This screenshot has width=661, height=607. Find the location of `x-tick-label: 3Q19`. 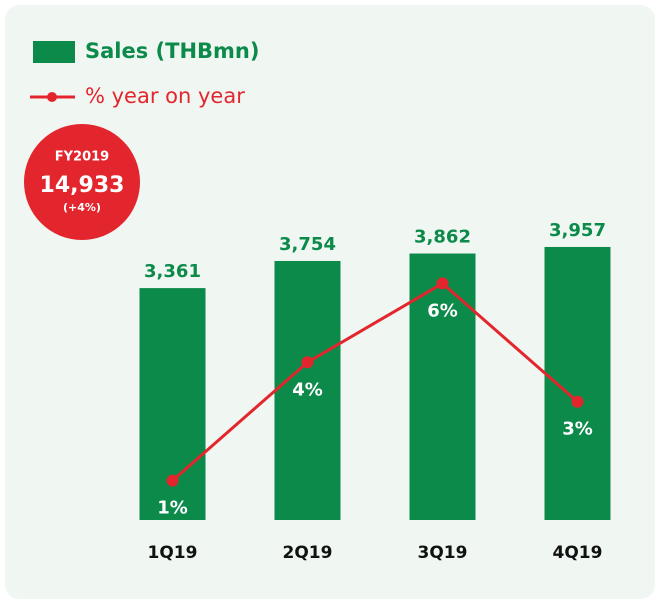

x-tick-label: 3Q19 is located at coordinates (443, 553).